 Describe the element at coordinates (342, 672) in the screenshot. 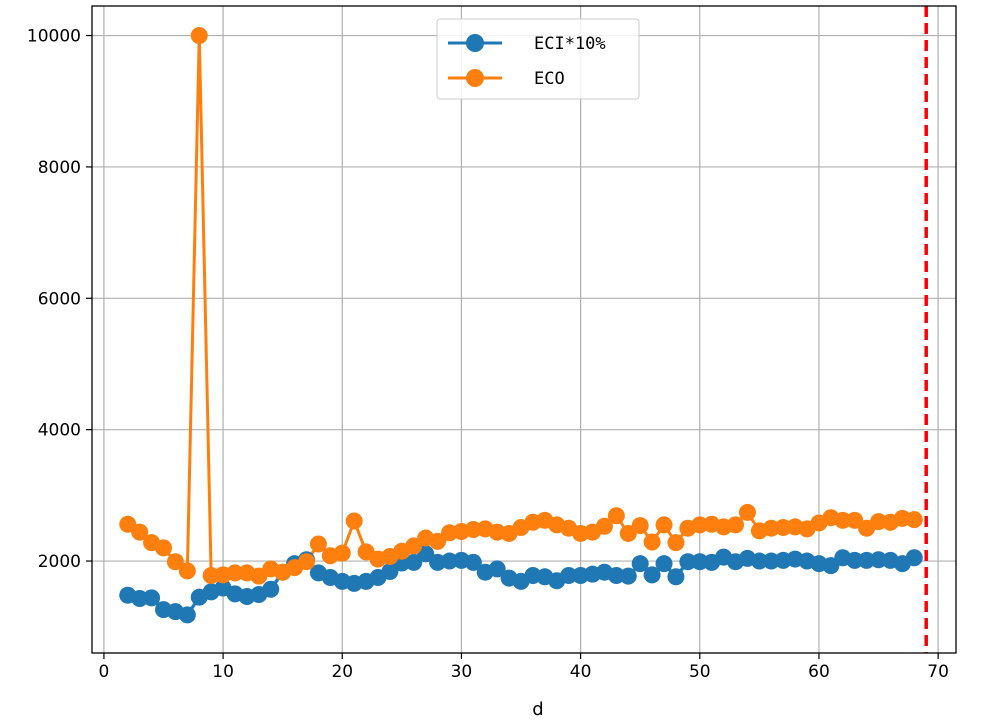

I see `x-tick-label: 20` at that location.